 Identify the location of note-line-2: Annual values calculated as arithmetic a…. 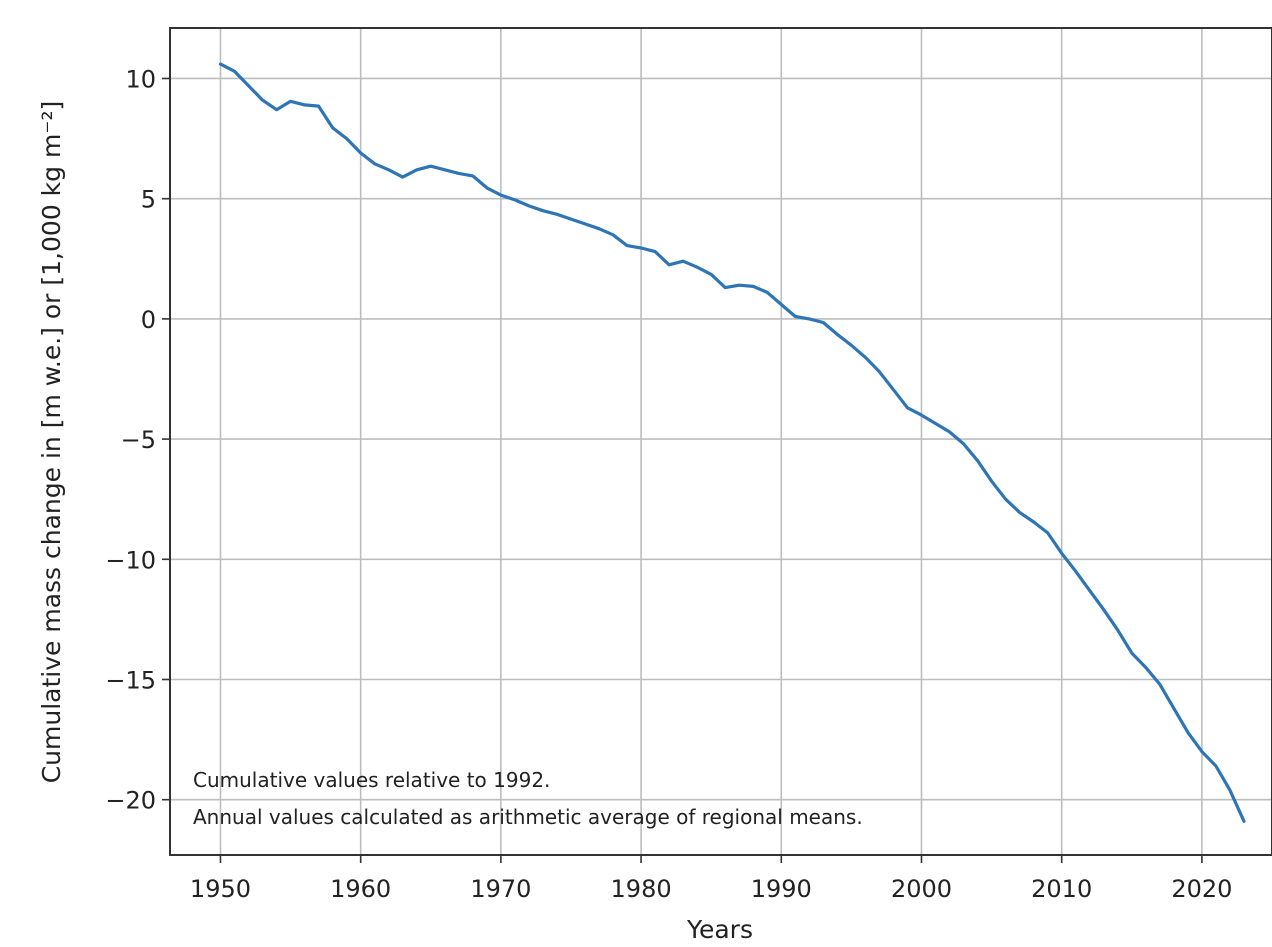
(528, 817).